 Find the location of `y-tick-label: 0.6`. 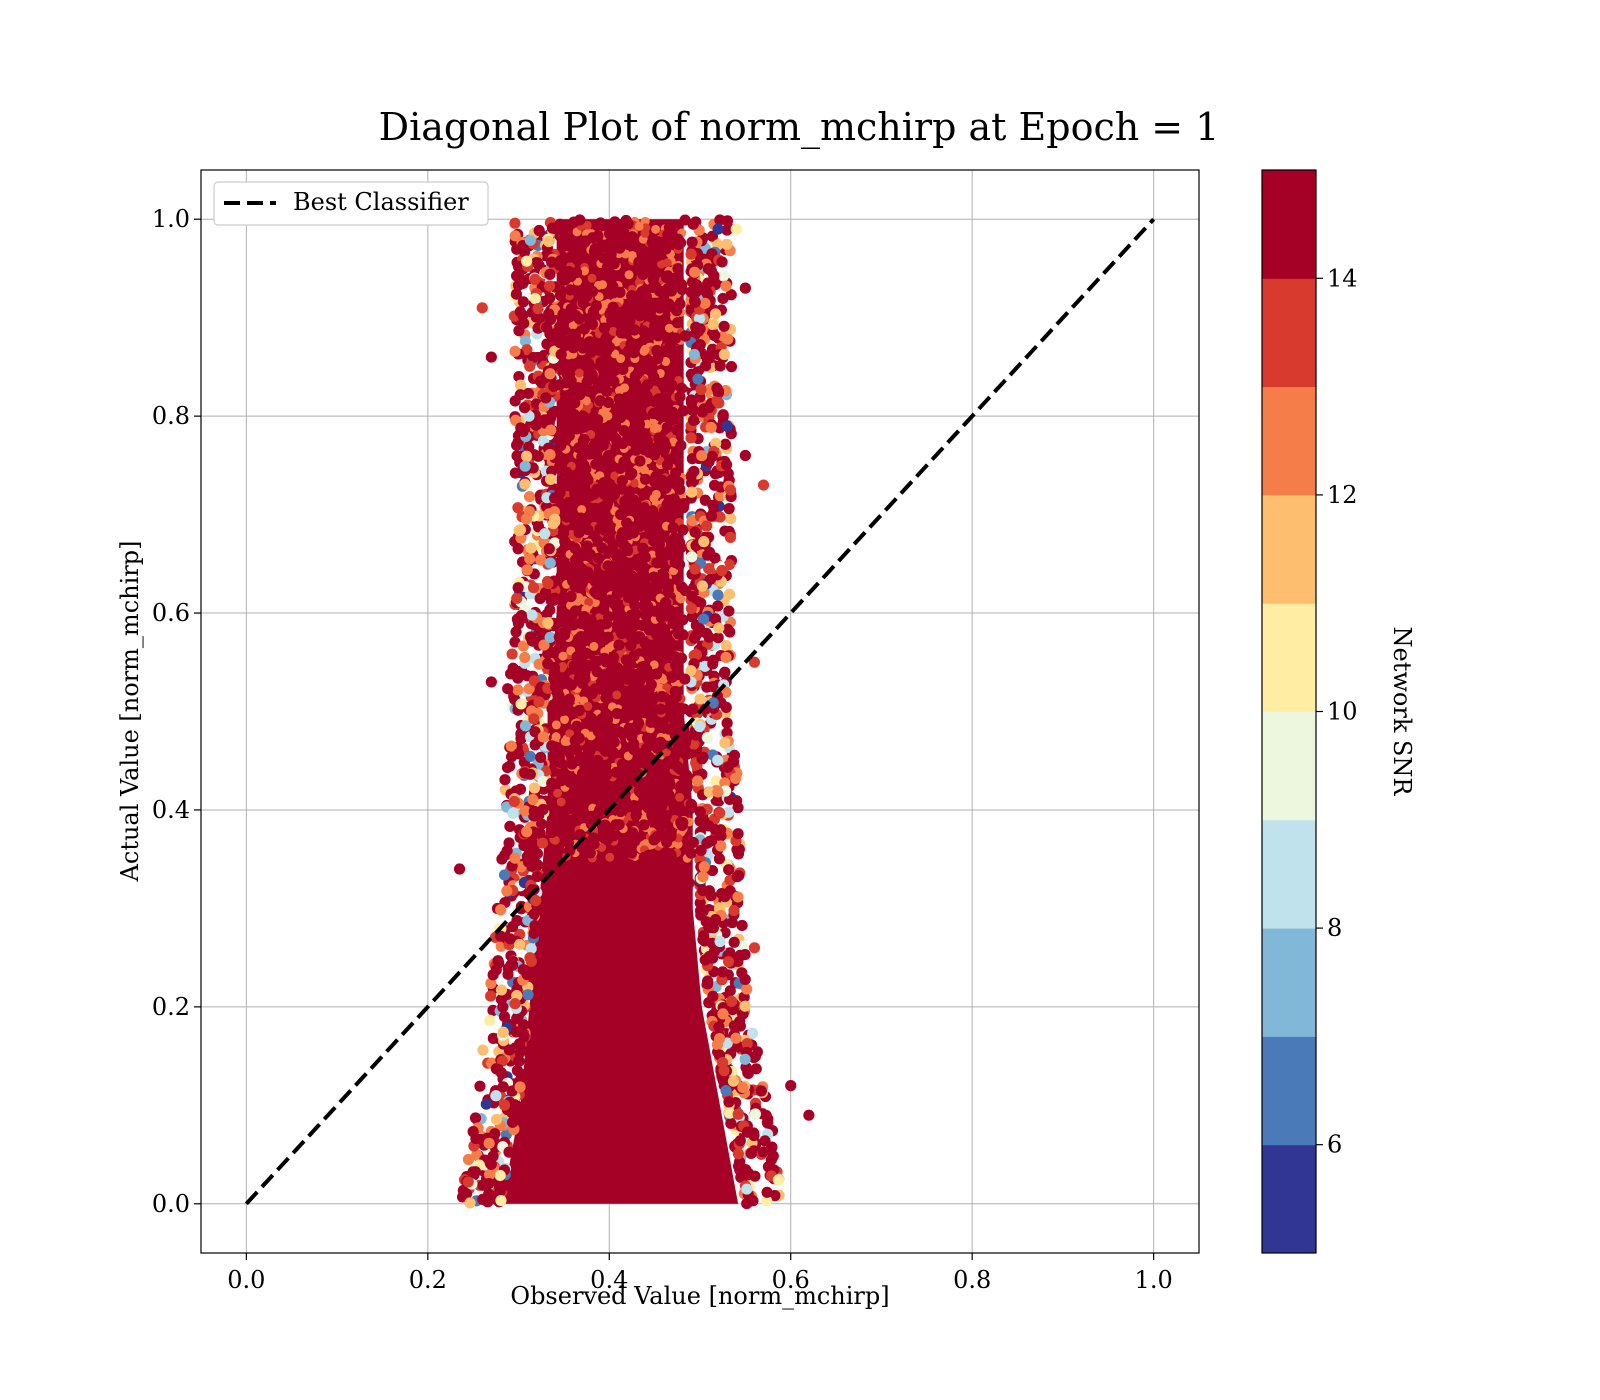

y-tick-label: 0.6 is located at coordinates (171, 613).